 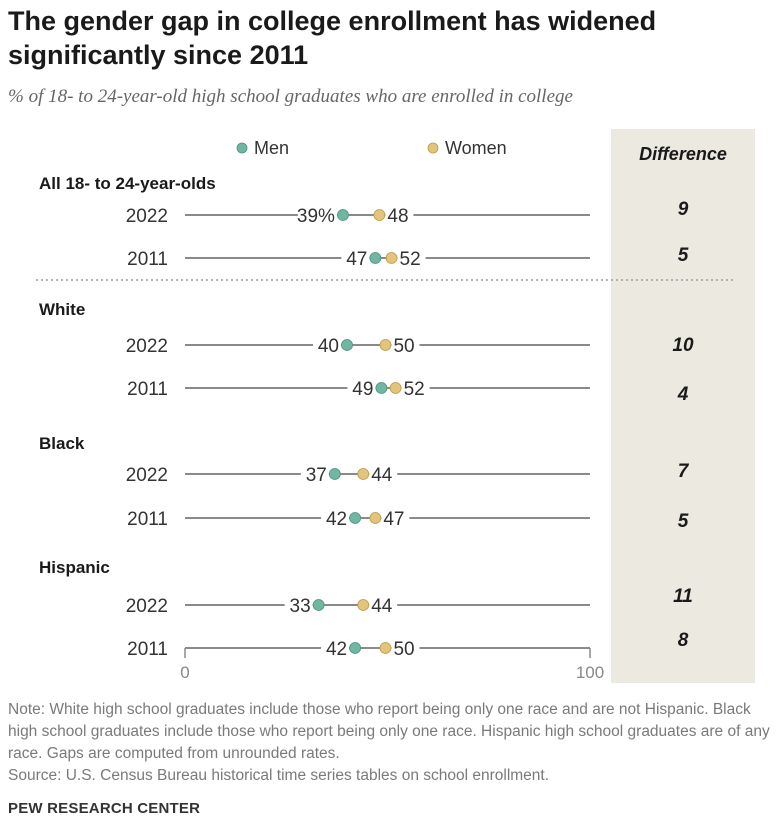 What do you see at coordinates (683, 394) in the screenshot?
I see `difference-value: 4` at bounding box center [683, 394].